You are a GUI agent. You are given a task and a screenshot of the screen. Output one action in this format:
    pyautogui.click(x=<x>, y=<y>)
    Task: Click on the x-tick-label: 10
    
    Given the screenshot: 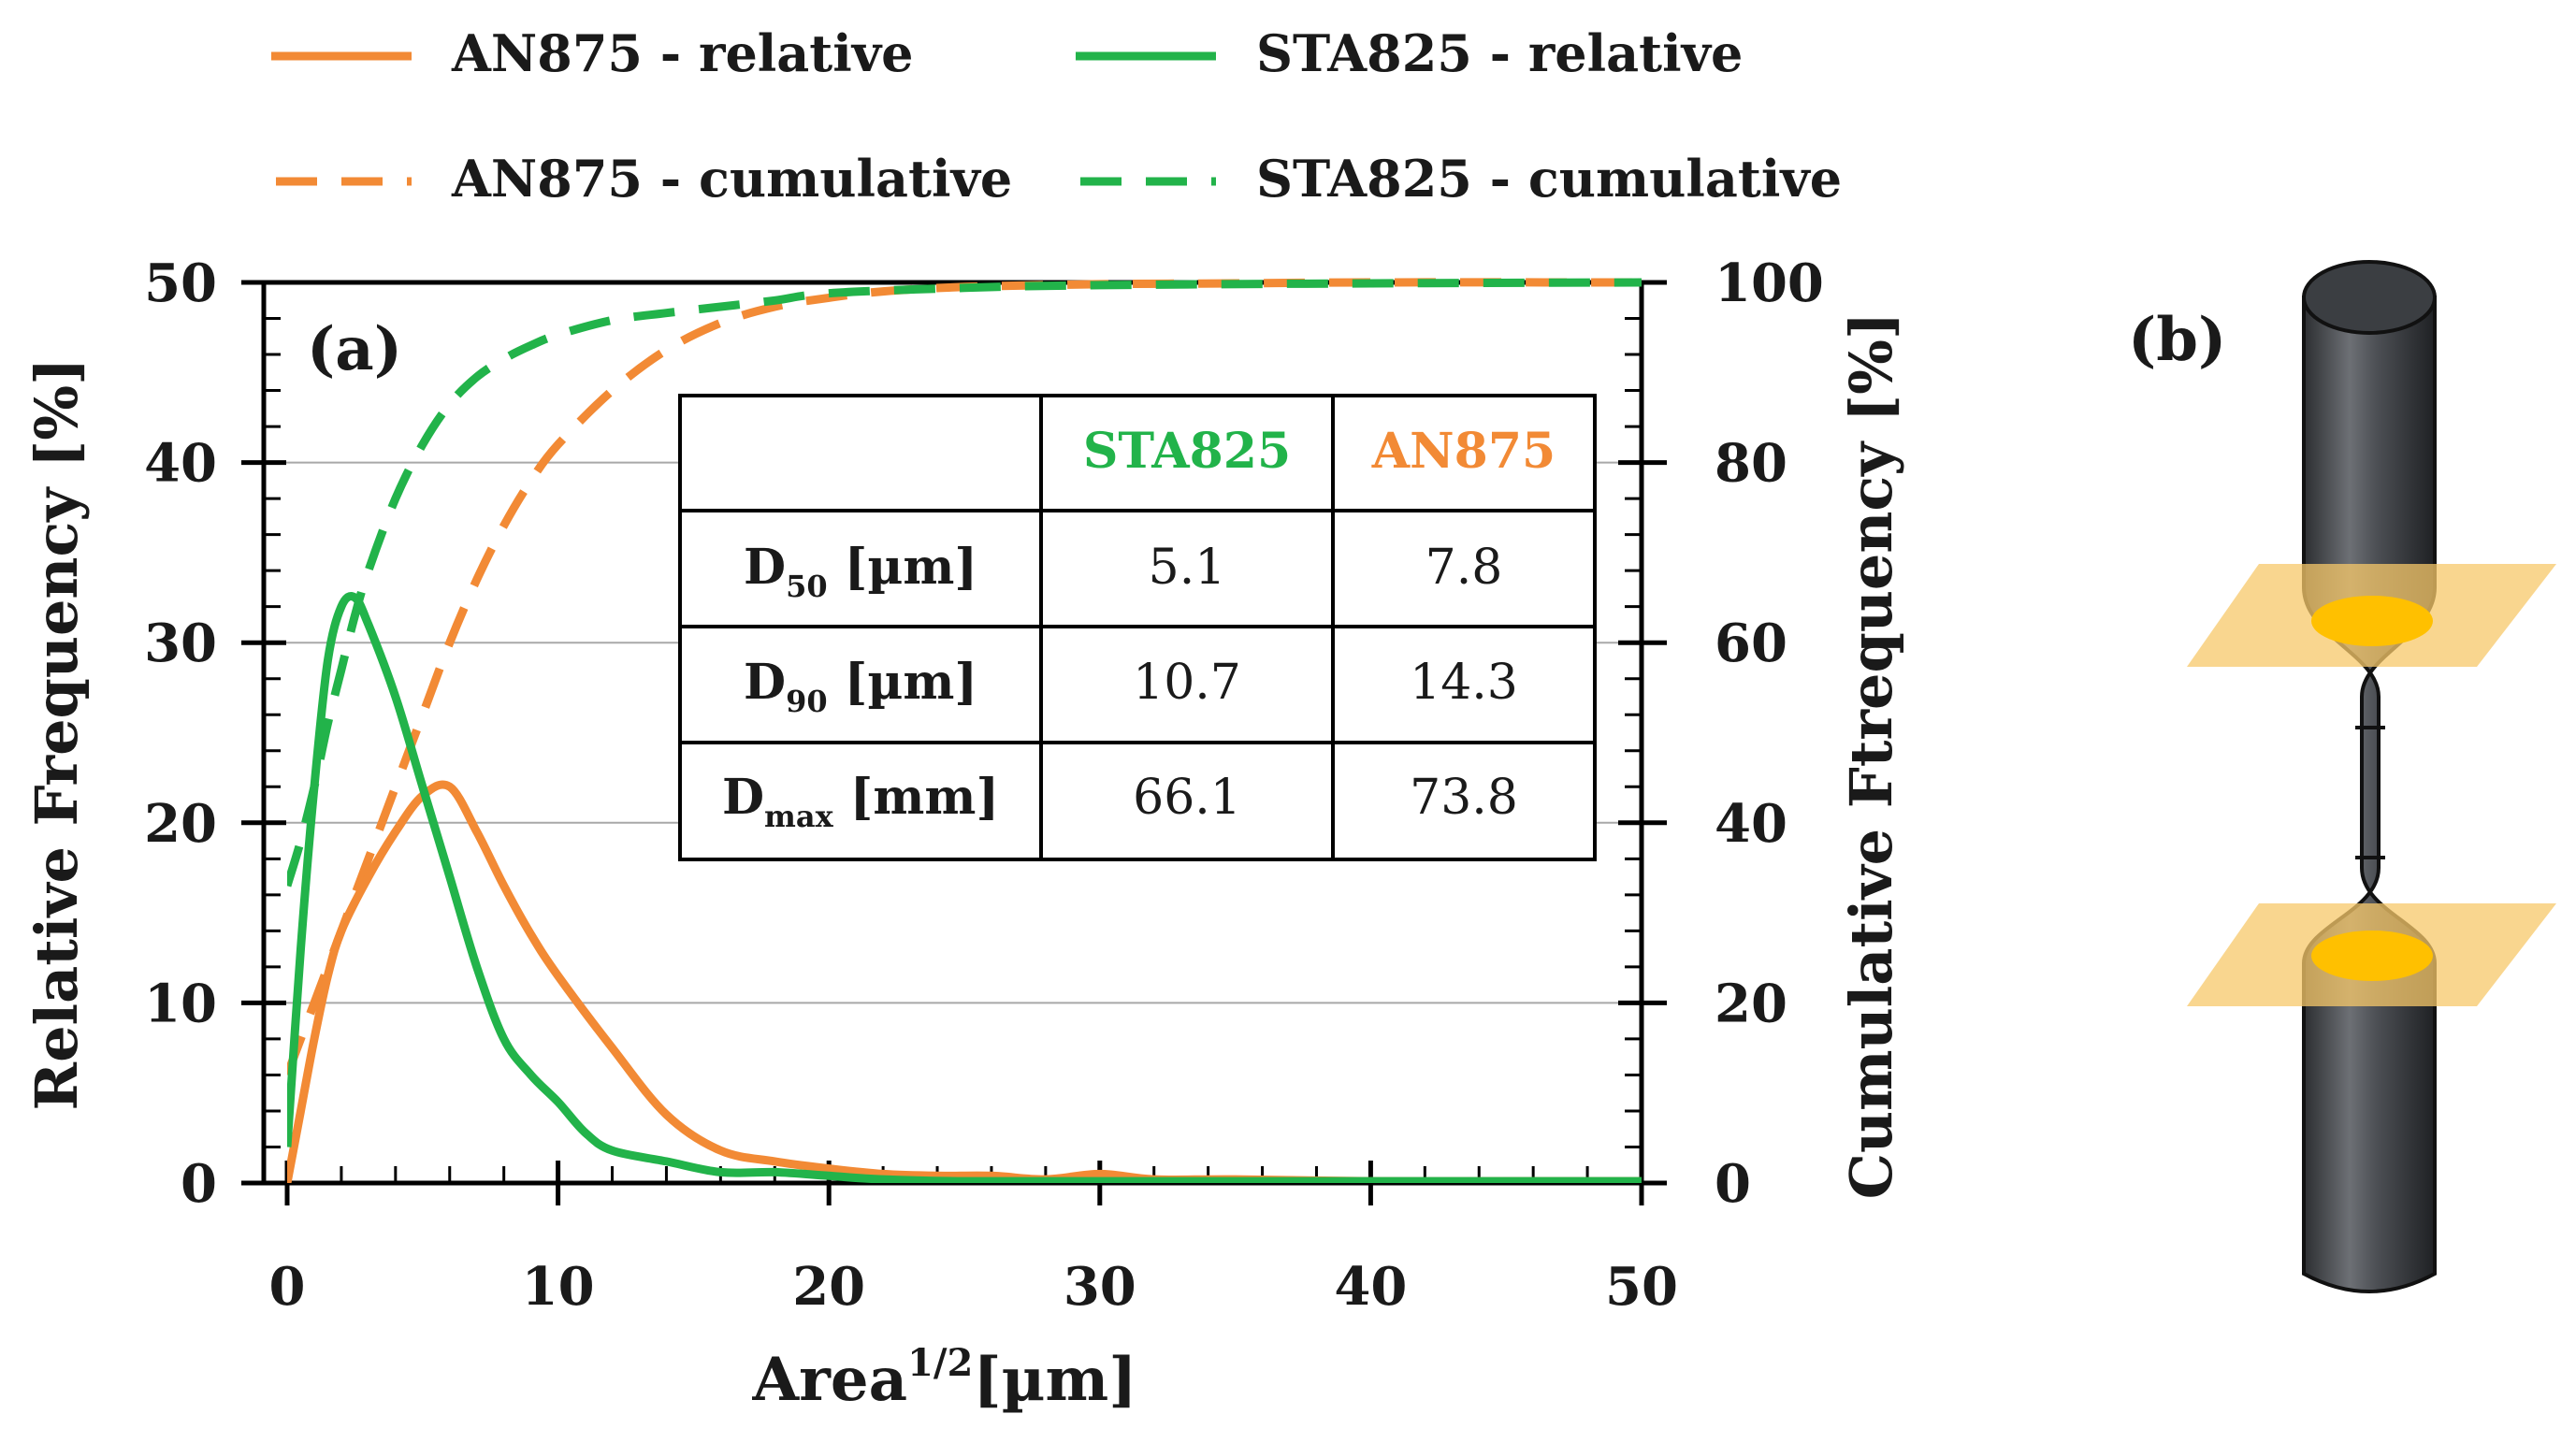 What is the action you would take?
    pyautogui.click(x=558, y=1287)
    